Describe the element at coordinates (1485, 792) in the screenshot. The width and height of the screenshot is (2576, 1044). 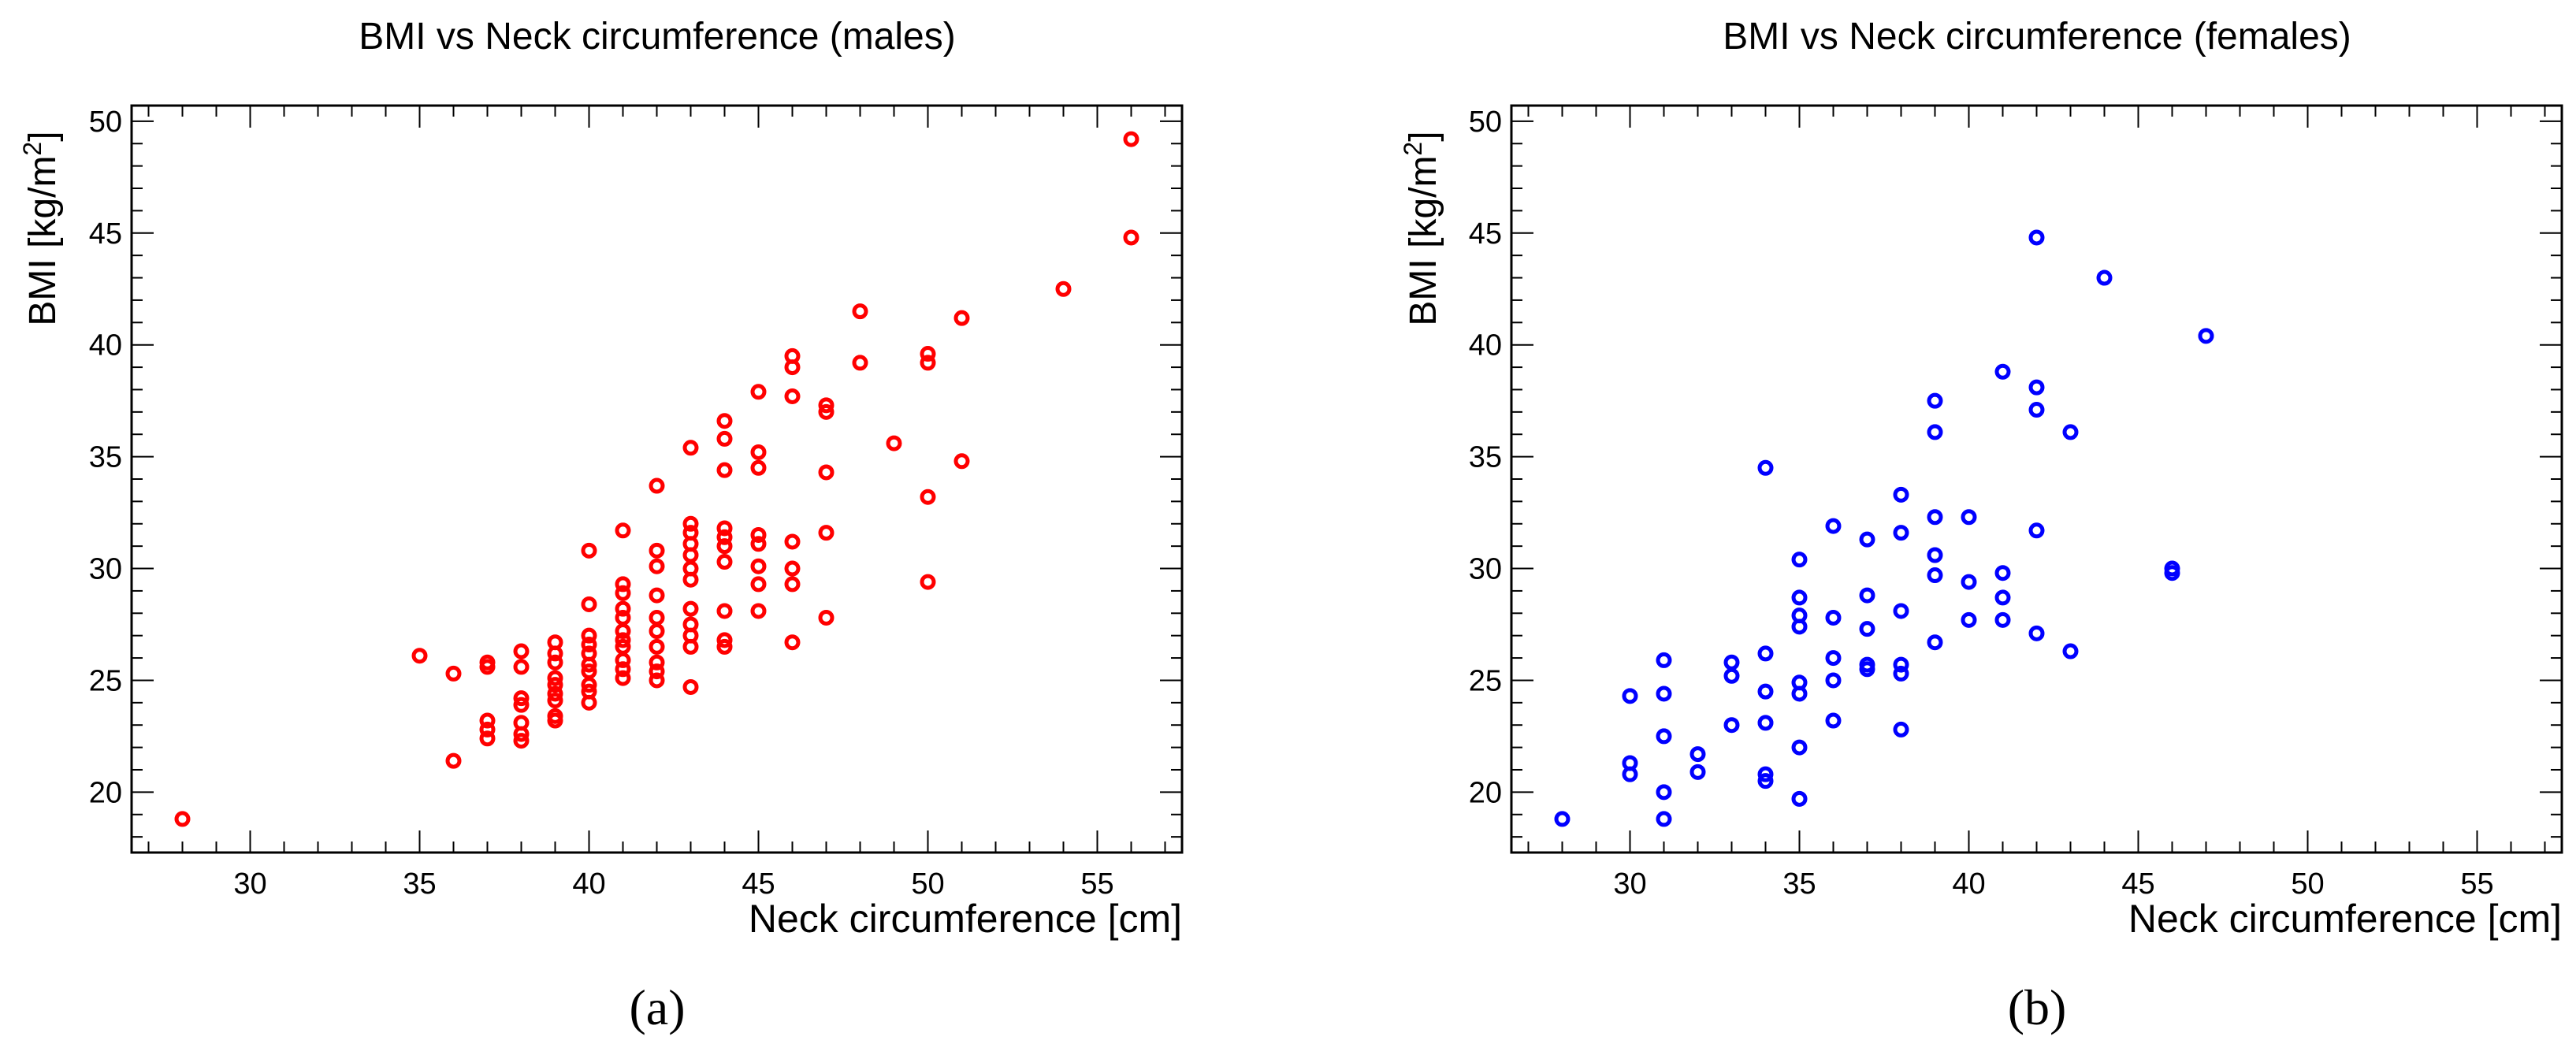
I see `y-tick-label: 20` at that location.